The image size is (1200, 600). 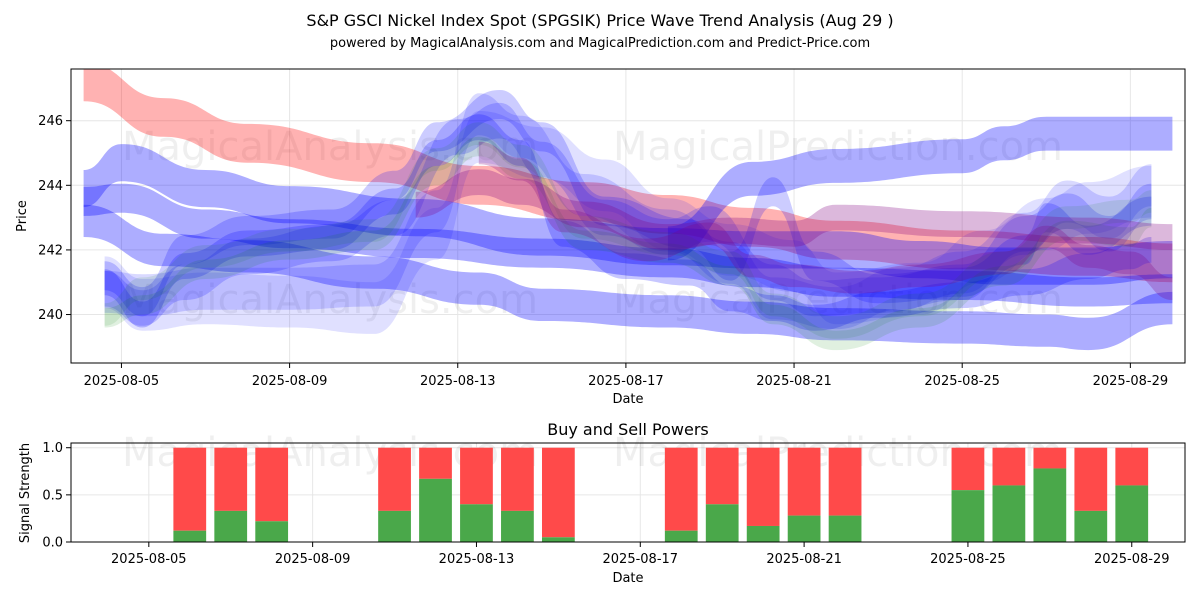 I want to click on signal-x-tick-label: 2025-08-29, so click(x=1132, y=559).